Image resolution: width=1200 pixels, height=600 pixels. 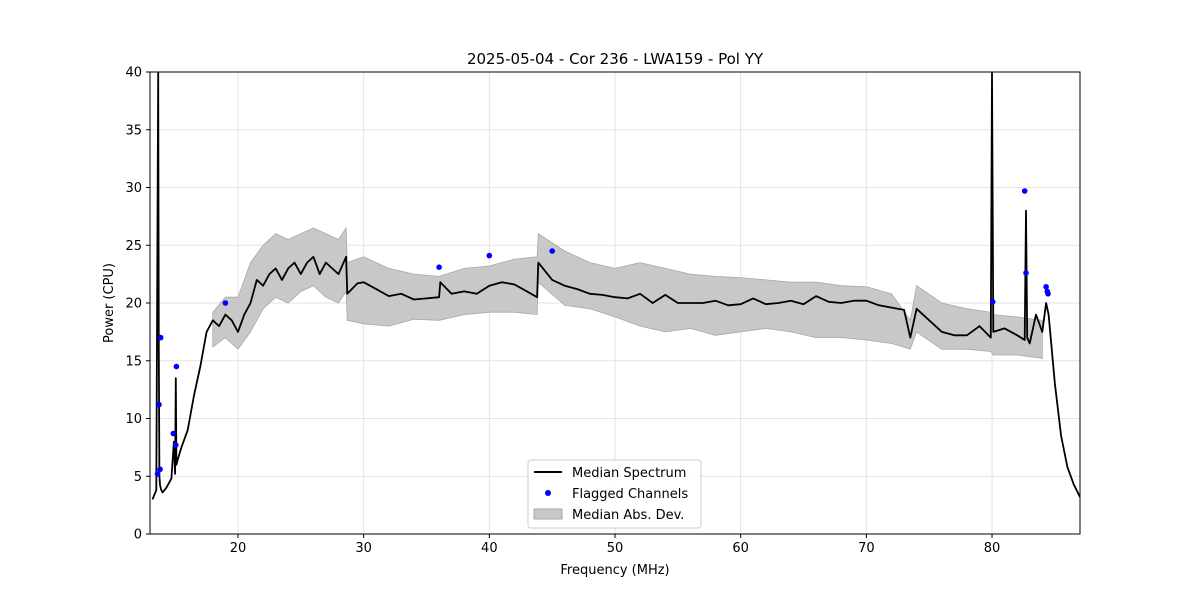 What do you see at coordinates (992, 548) in the screenshot?
I see `x-tick-label: 80` at bounding box center [992, 548].